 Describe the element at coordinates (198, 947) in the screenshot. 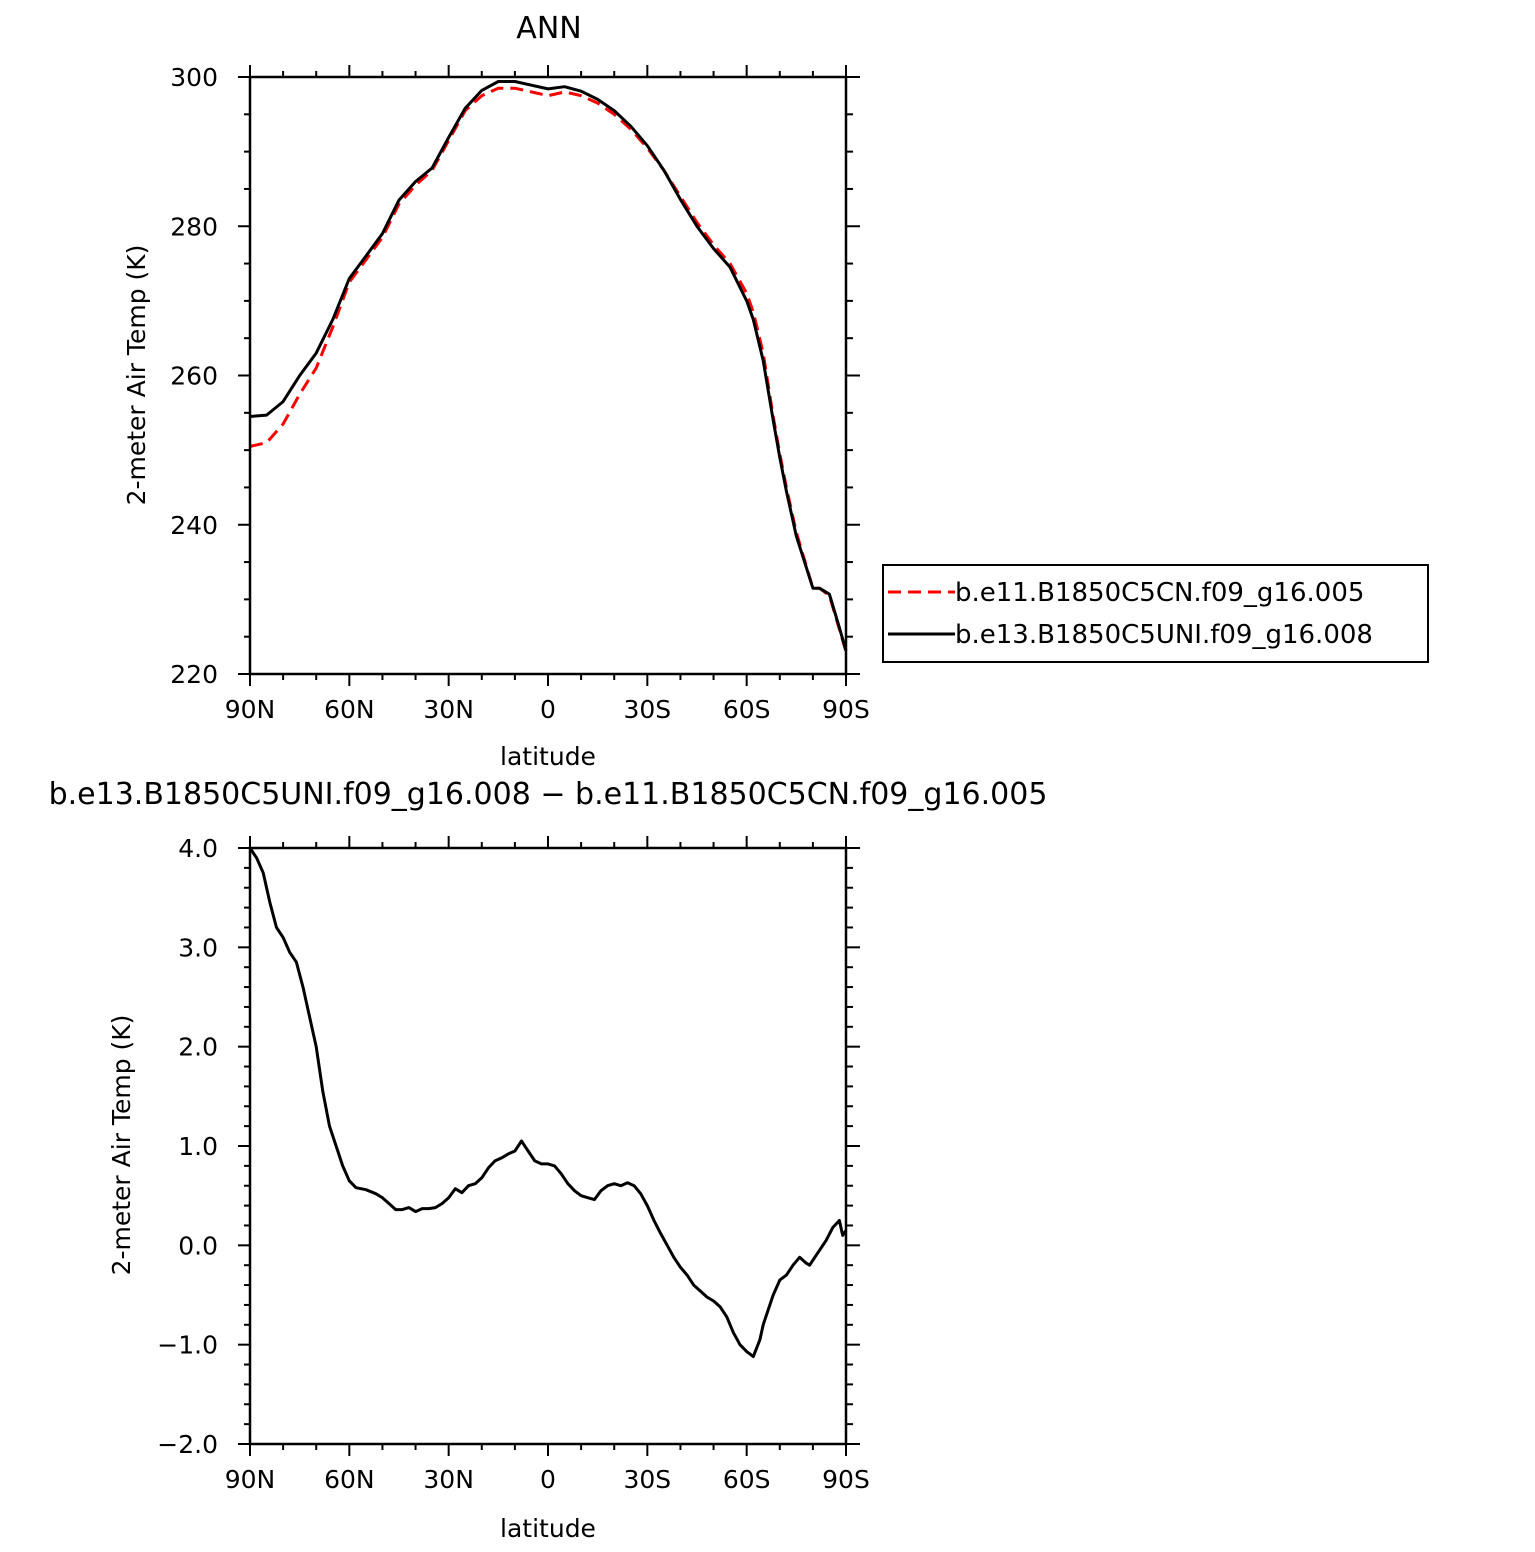

I see `bottom-ytick-label-5: 3.0` at that location.